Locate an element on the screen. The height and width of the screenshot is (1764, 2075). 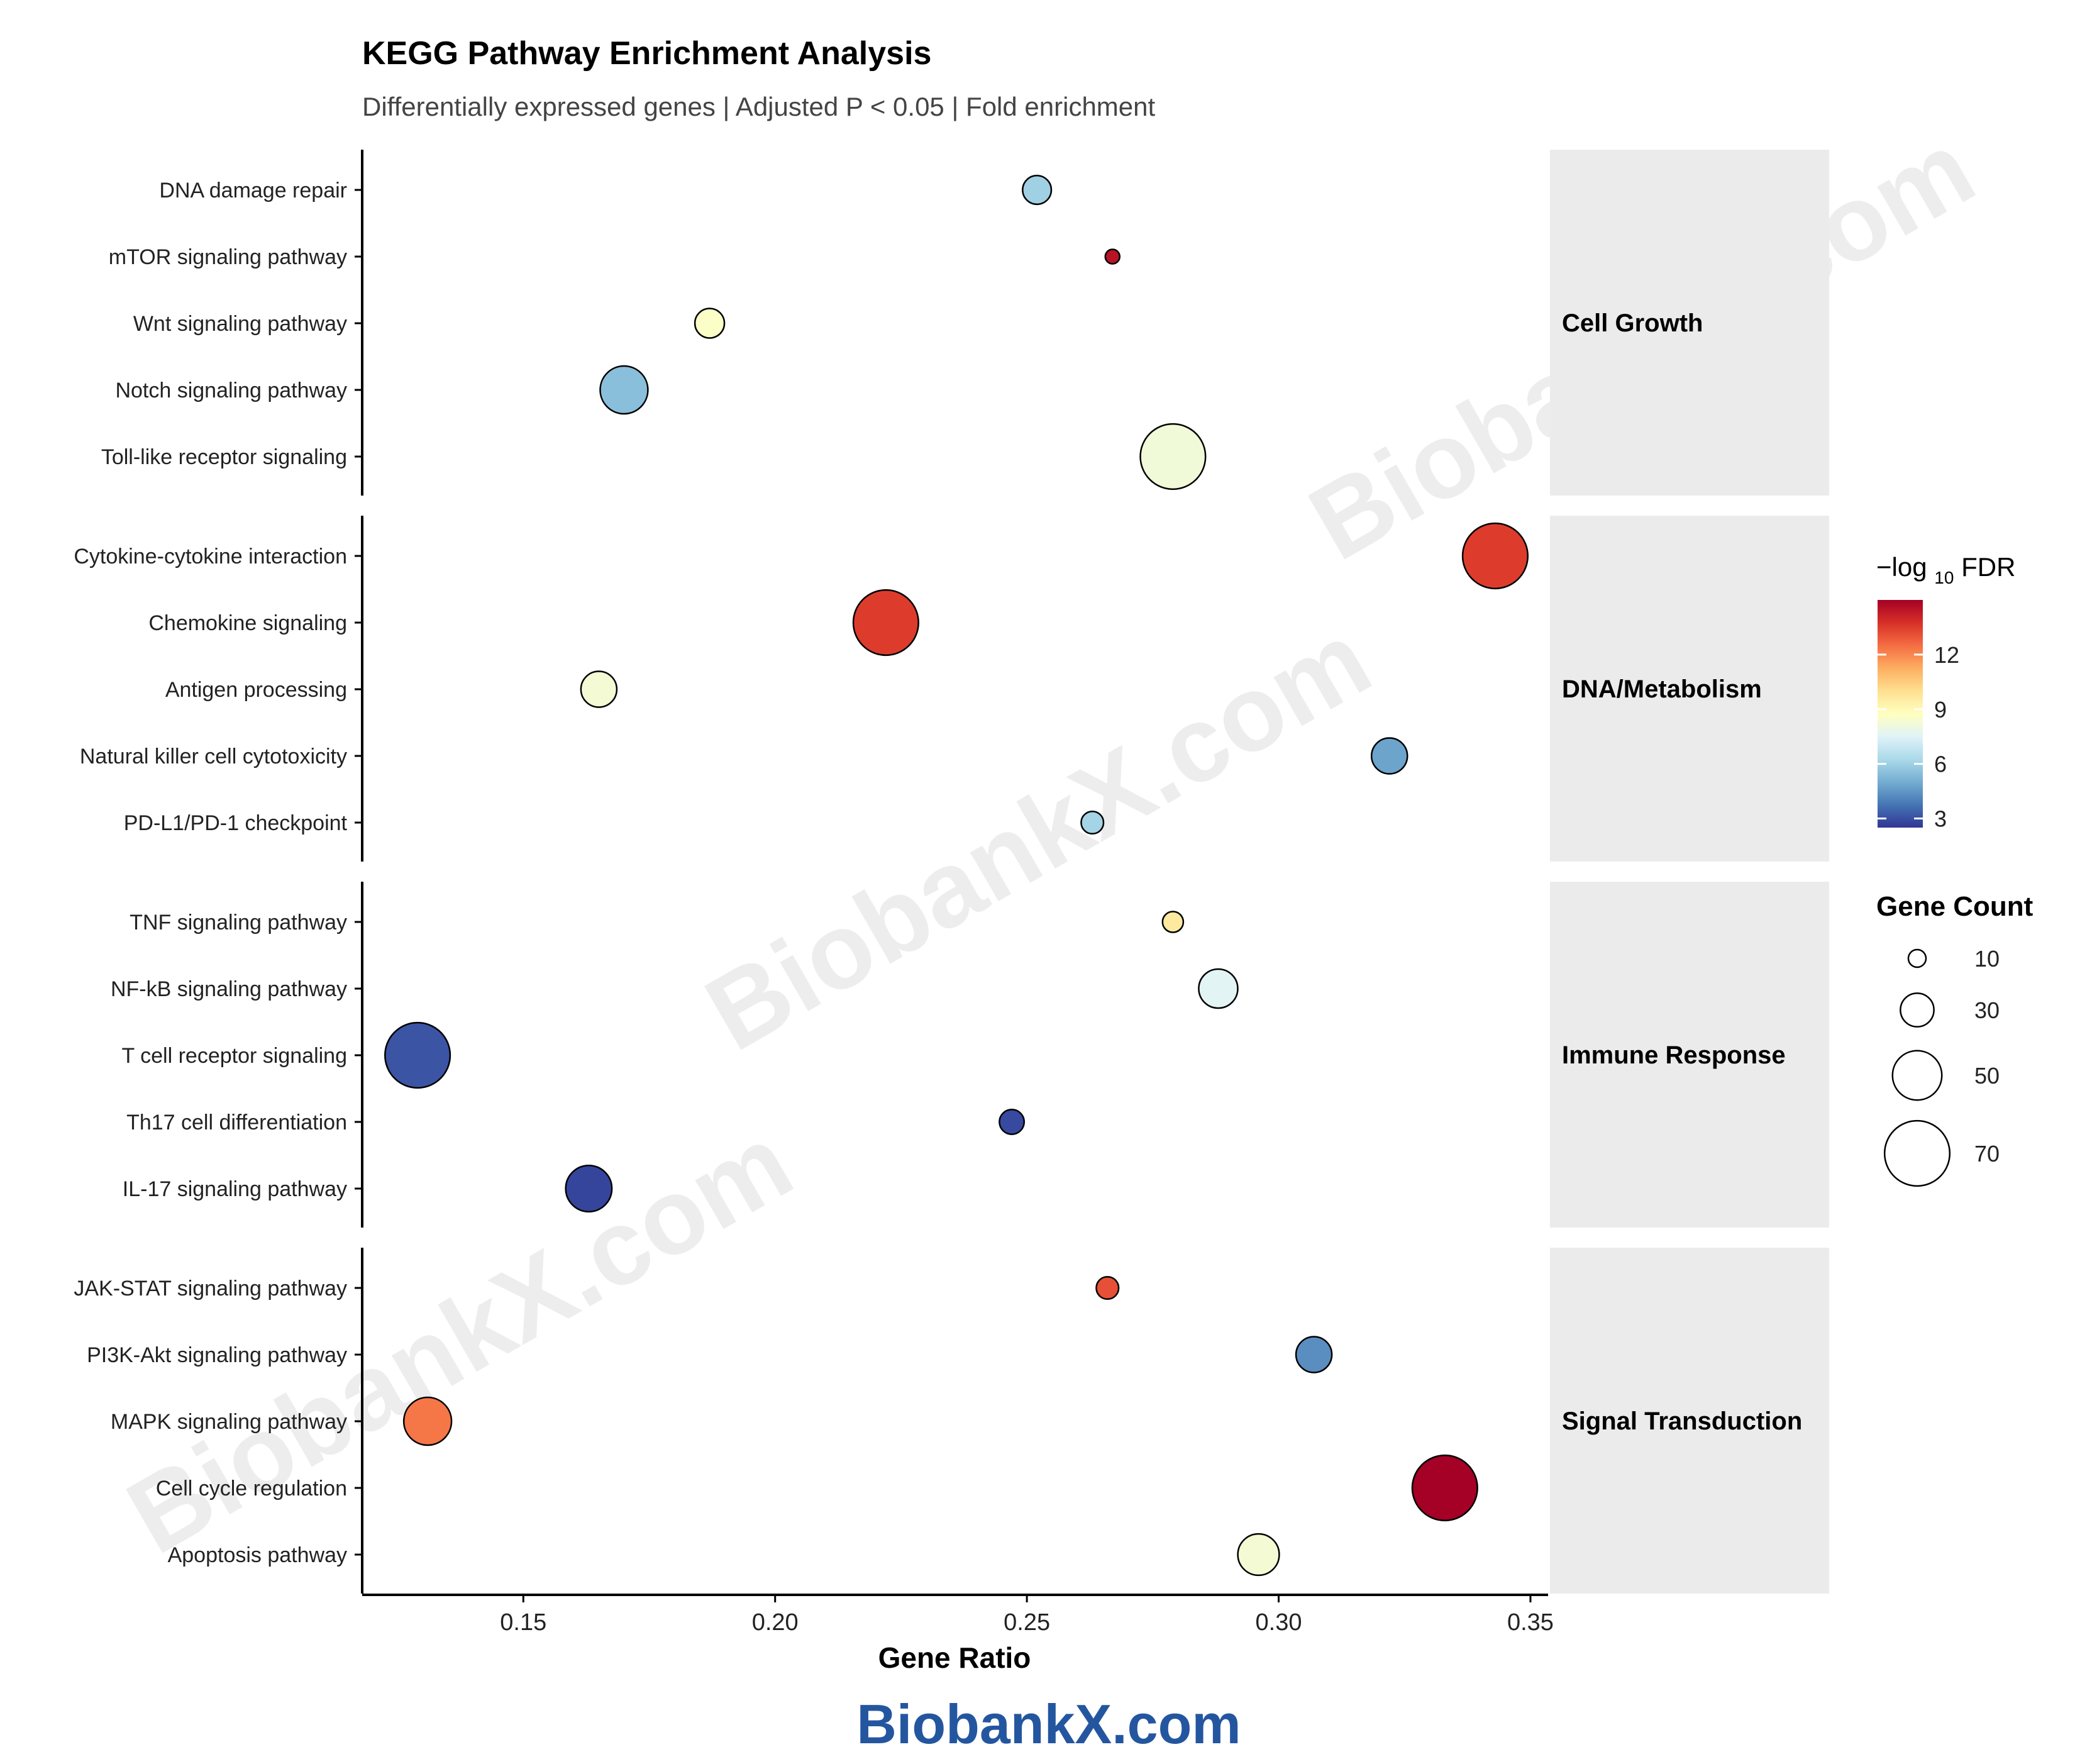
facet-strip-signal-transduction is located at coordinates (1689, 1421).